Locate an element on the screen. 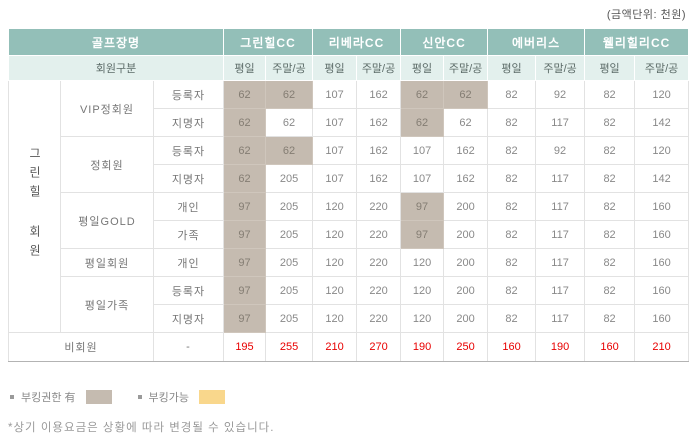 Image resolution: width=696 pixels, height=443 pixels. member-type-label: 평일가족 is located at coordinates (107, 304).